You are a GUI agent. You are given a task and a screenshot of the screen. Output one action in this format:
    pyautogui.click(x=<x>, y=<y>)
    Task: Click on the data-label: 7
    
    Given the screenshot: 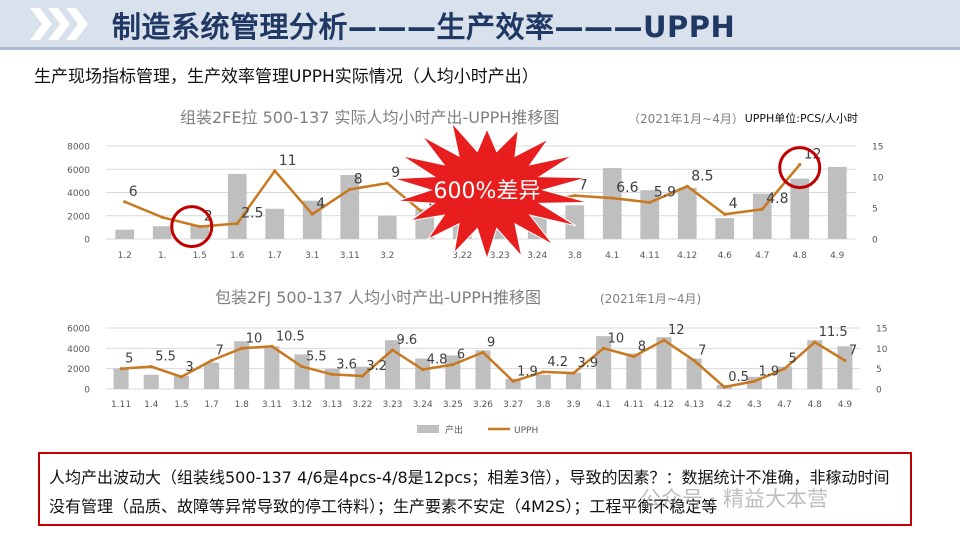 What is the action you would take?
    pyautogui.click(x=702, y=351)
    